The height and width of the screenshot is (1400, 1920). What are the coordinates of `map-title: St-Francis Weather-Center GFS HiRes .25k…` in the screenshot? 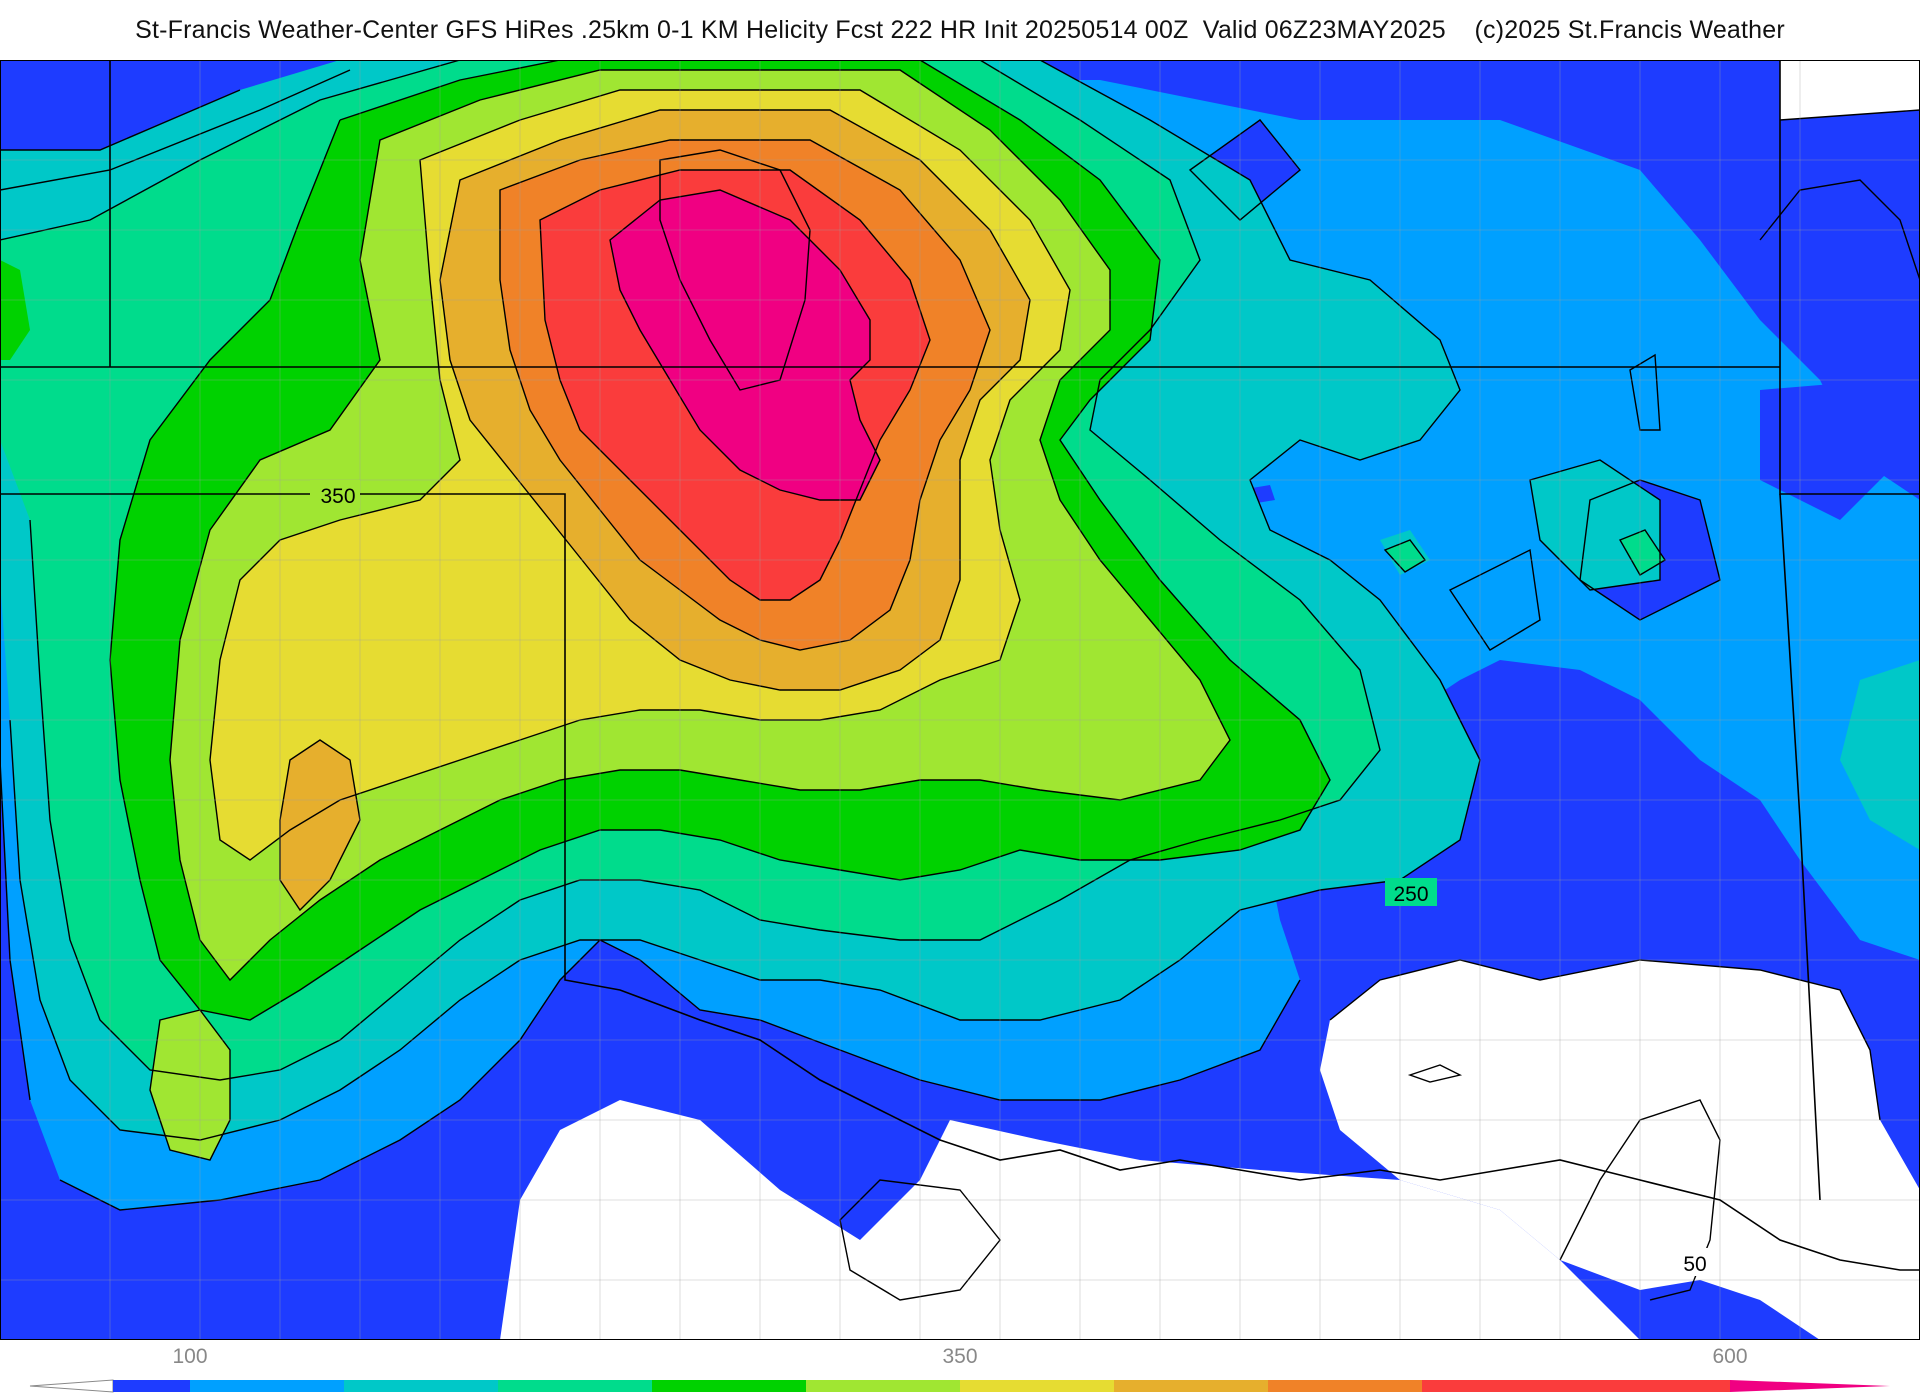 It's located at (960, 29).